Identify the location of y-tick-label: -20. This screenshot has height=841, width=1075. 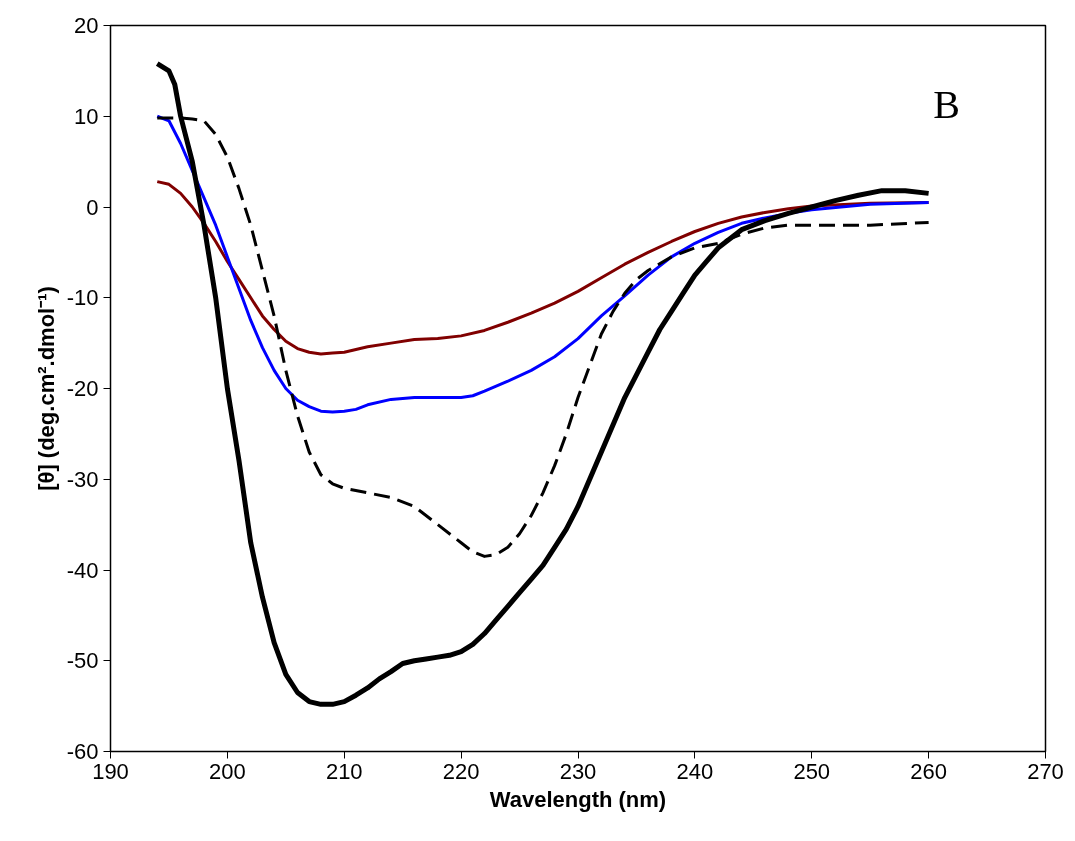
(82, 388).